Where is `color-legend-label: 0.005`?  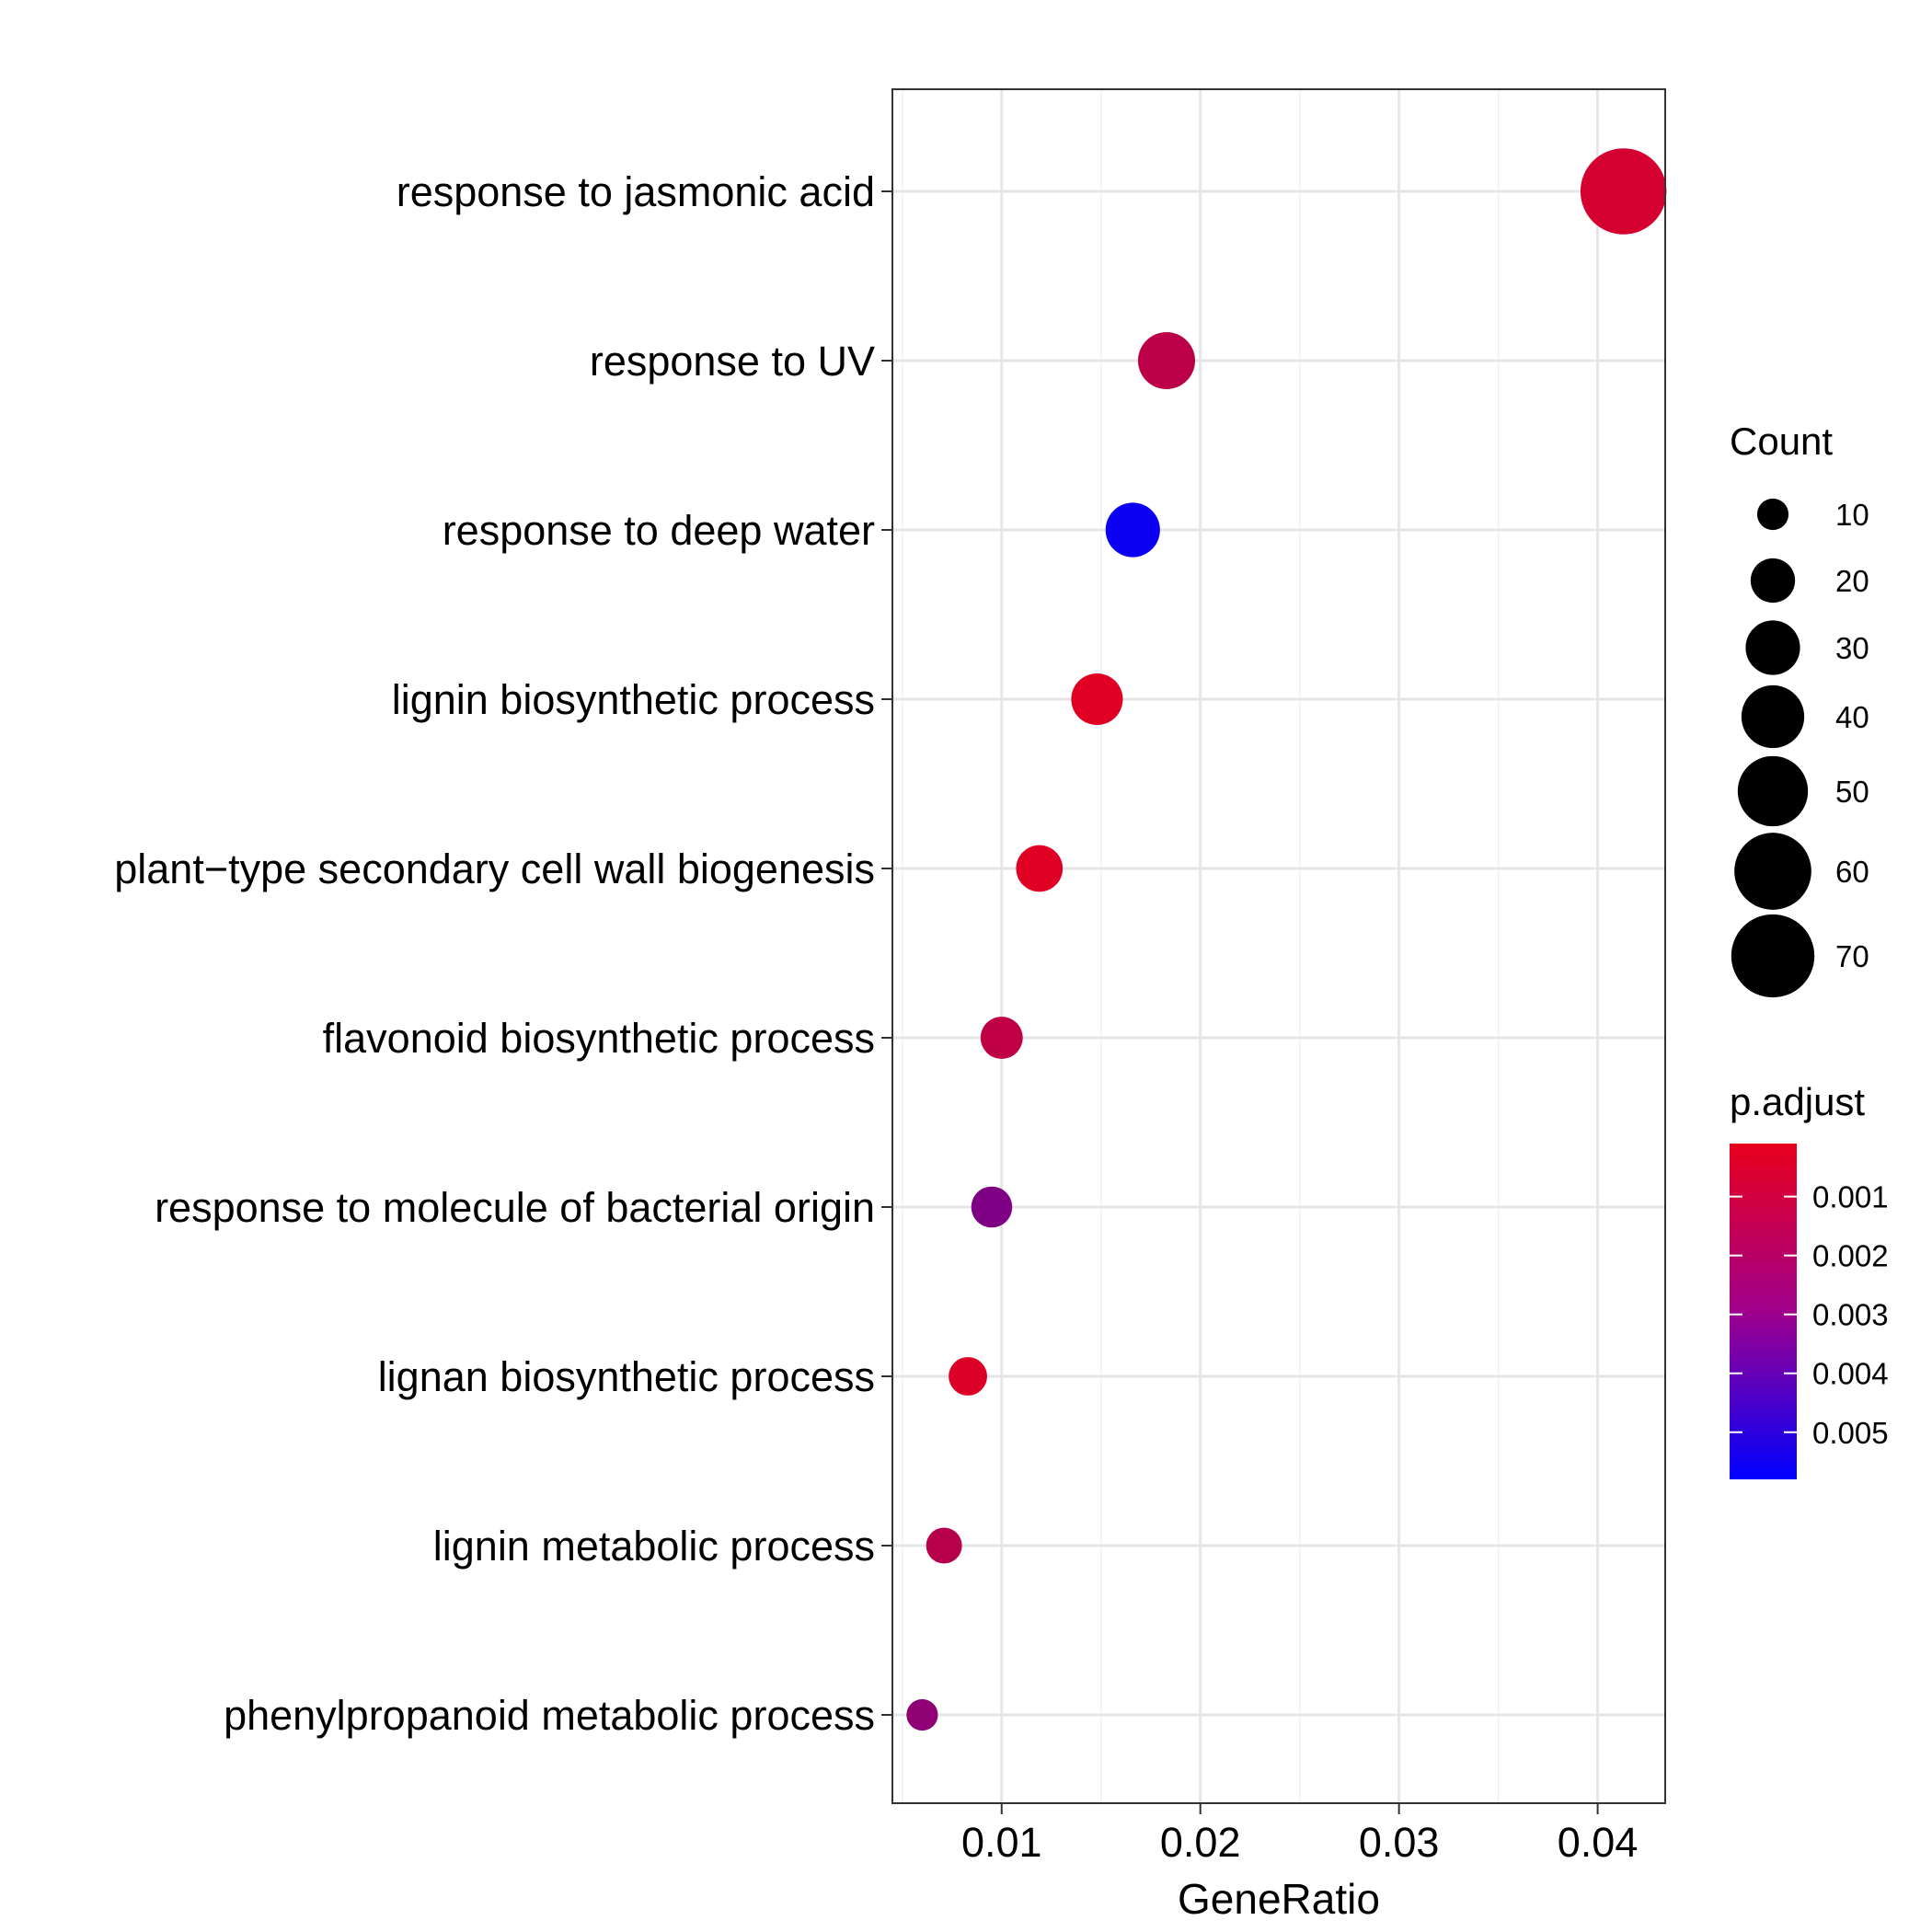
color-legend-label: 0.005 is located at coordinates (1850, 1433).